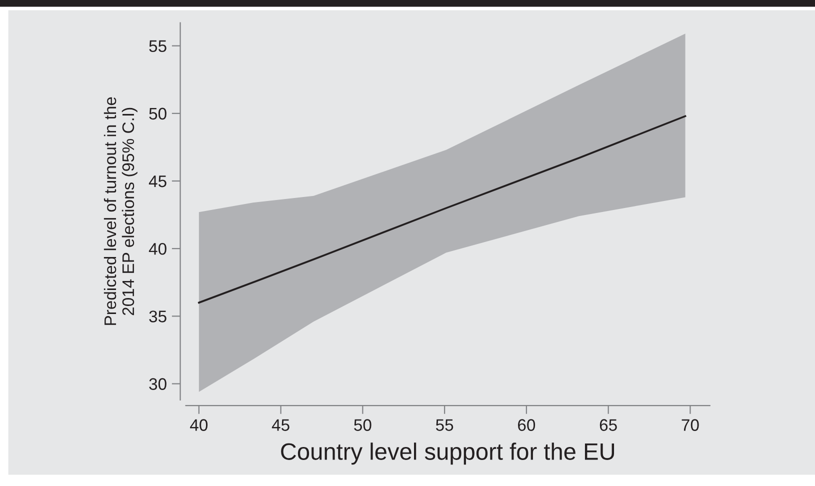 This screenshot has width=815, height=486. Describe the element at coordinates (447, 453) in the screenshot. I see `x-axis-title: Country level support for the EU` at that location.